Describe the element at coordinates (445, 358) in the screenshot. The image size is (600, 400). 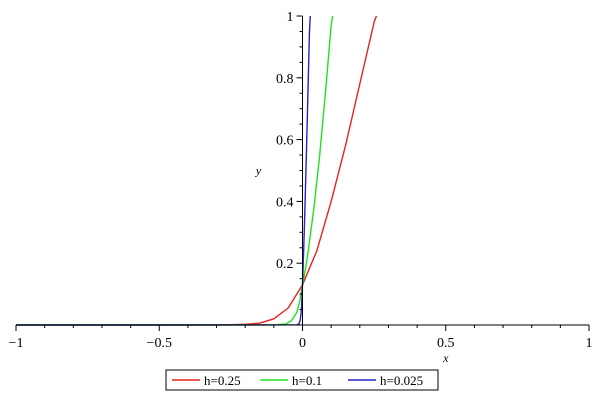
I see `x-axis-label: x` at that location.